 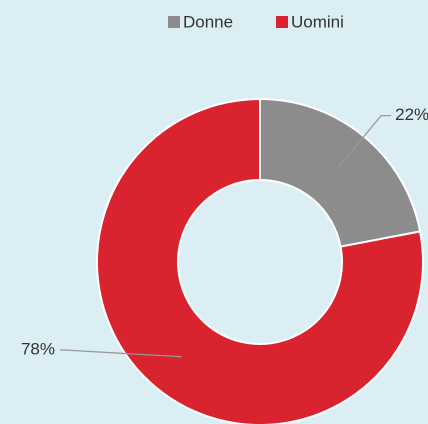 What do you see at coordinates (208, 21) in the screenshot?
I see `legend-label: Donne` at bounding box center [208, 21].